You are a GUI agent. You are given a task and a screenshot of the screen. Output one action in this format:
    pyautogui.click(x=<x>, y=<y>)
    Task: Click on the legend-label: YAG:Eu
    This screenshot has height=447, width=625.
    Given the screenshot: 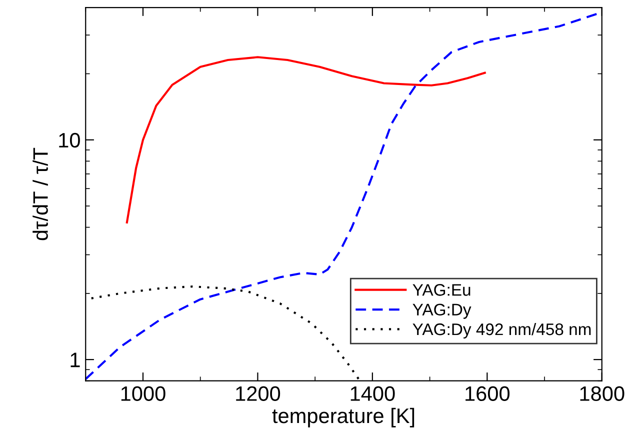 What is the action you would take?
    pyautogui.click(x=441, y=290)
    